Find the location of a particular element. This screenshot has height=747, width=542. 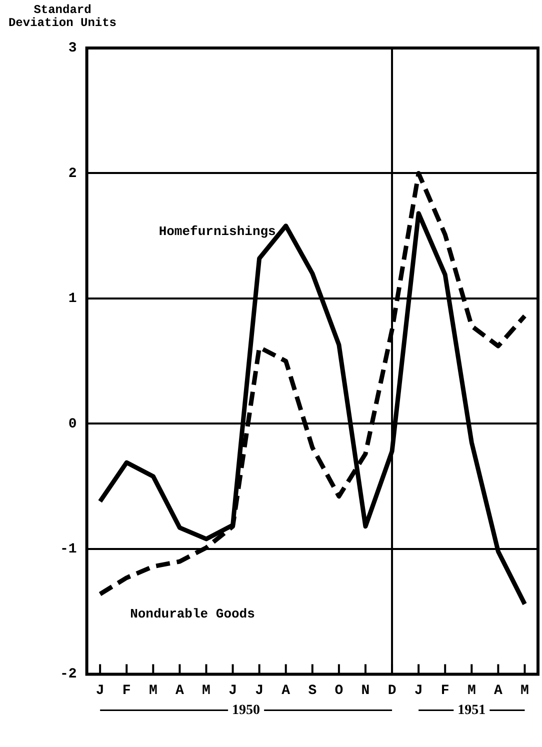

text: 1950 is located at coordinates (246, 710).